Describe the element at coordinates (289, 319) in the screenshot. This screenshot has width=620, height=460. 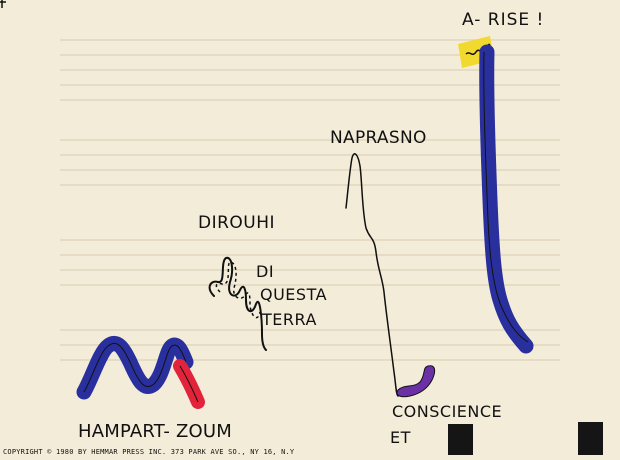
I see `label-terra: TERRA` at that location.